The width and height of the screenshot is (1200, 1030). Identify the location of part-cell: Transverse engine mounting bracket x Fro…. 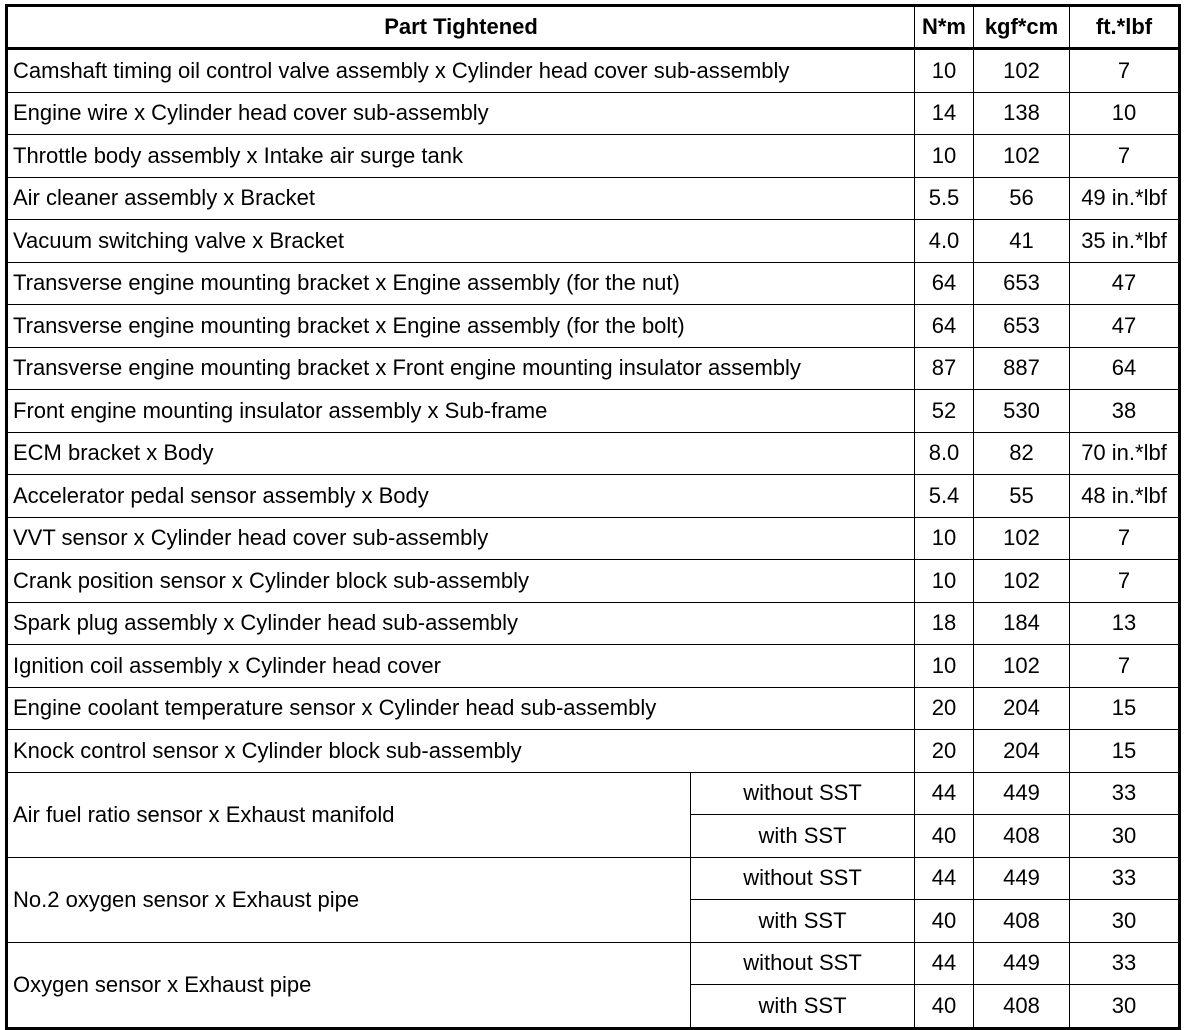
(460, 368).